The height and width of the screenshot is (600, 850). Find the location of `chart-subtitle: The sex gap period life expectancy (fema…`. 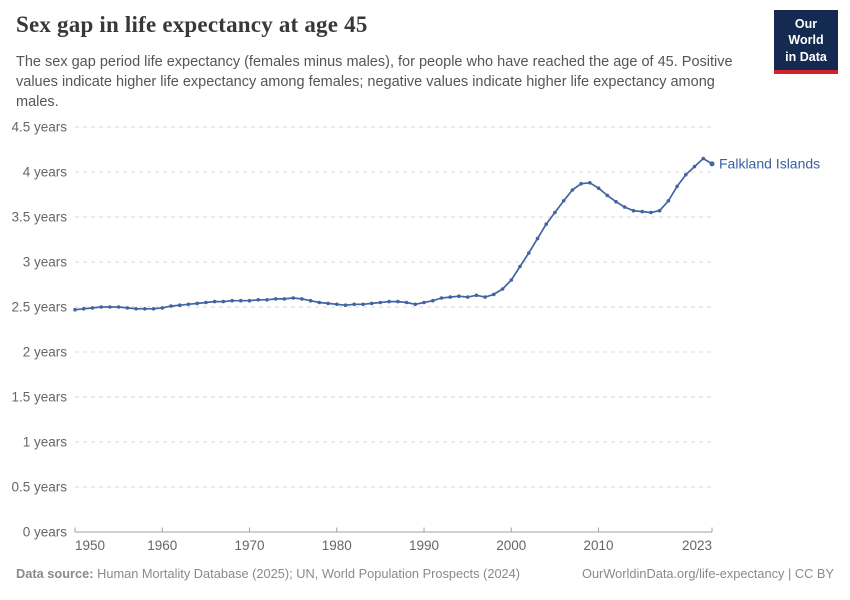

chart-subtitle: The sex gap period life expectancy (fema… is located at coordinates (374, 82).